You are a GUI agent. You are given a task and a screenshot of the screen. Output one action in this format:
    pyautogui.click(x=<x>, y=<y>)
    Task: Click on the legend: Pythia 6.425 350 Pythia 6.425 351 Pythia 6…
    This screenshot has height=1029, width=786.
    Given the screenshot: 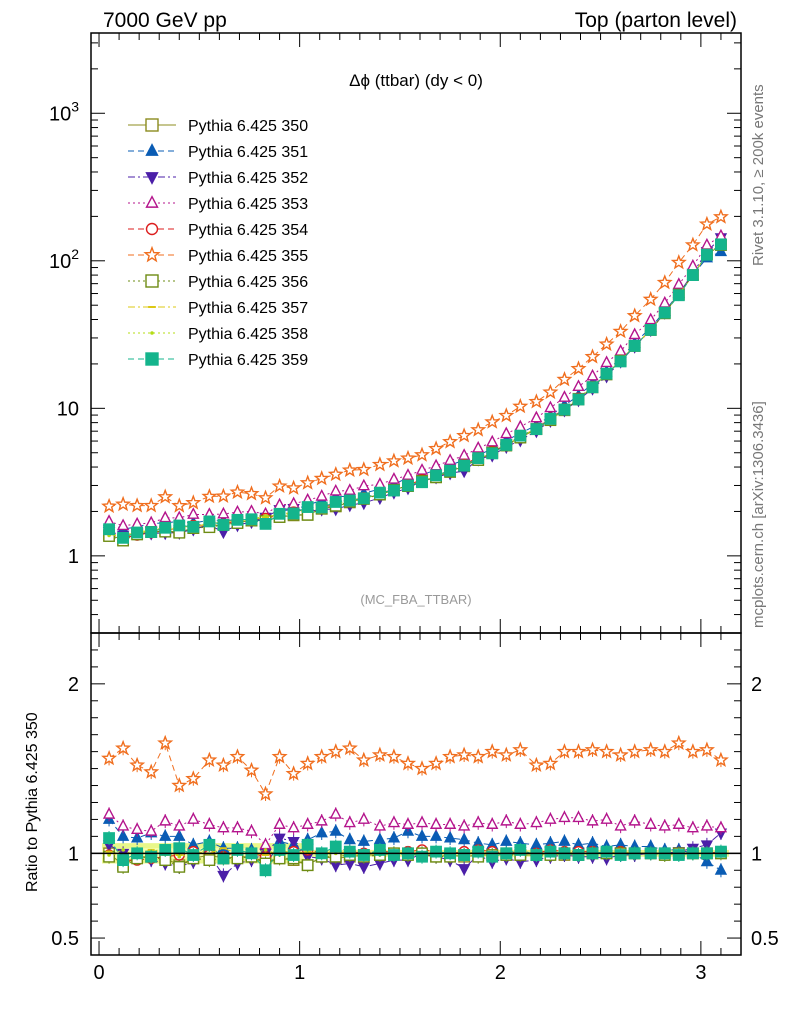 What is the action you would take?
    pyautogui.click(x=218, y=243)
    